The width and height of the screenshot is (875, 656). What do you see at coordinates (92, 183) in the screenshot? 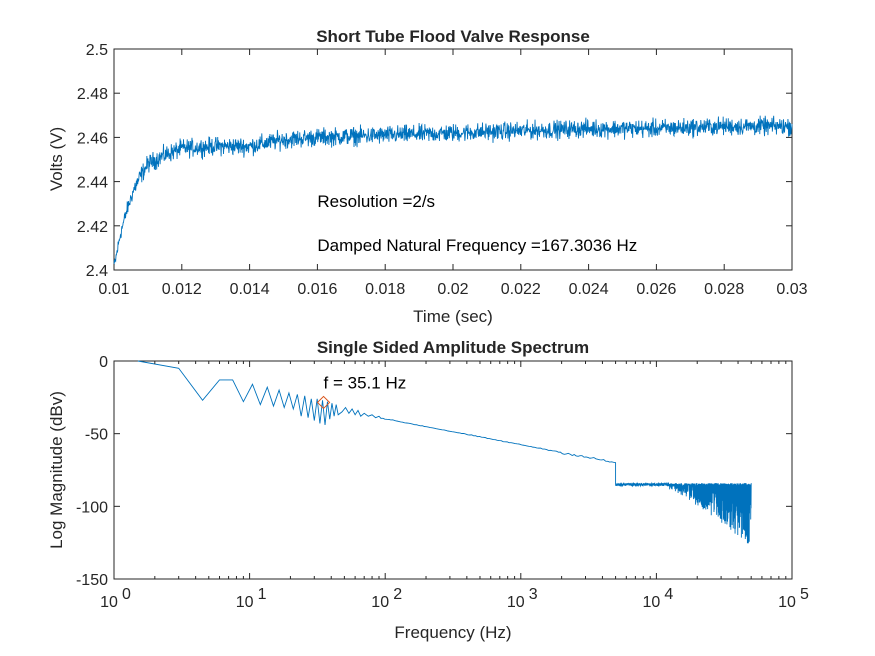
I see `top-y-tick-label: 2.44` at bounding box center [92, 183].